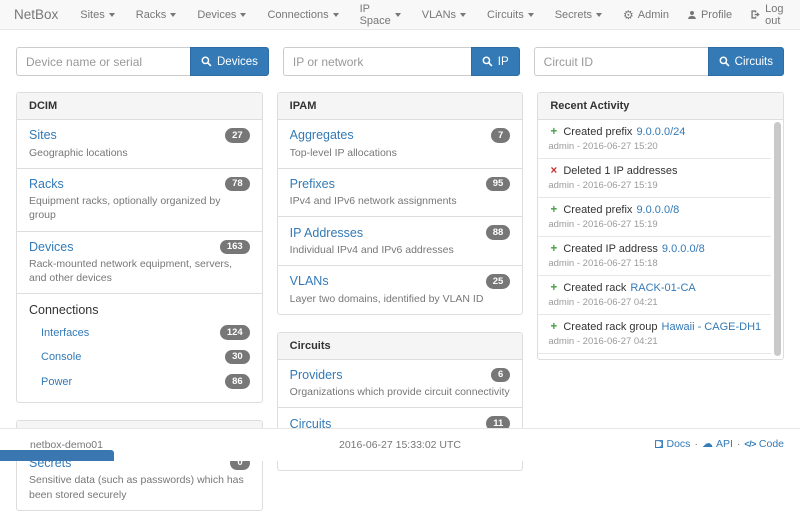 Image resolution: width=800 pixels, height=528 pixels. Describe the element at coordinates (326, 232) in the screenshot. I see `ip-addresses-link: IP Addresses` at that location.